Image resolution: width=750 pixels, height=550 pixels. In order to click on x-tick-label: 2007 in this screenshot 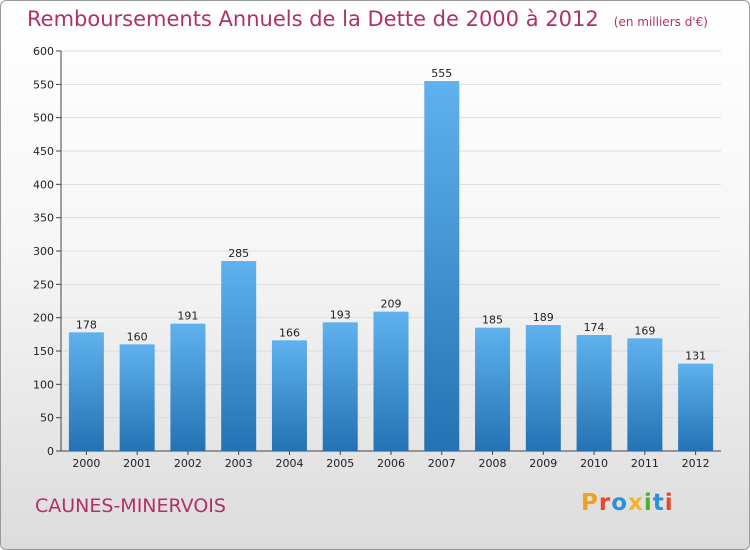, I will do `click(442, 463)`.